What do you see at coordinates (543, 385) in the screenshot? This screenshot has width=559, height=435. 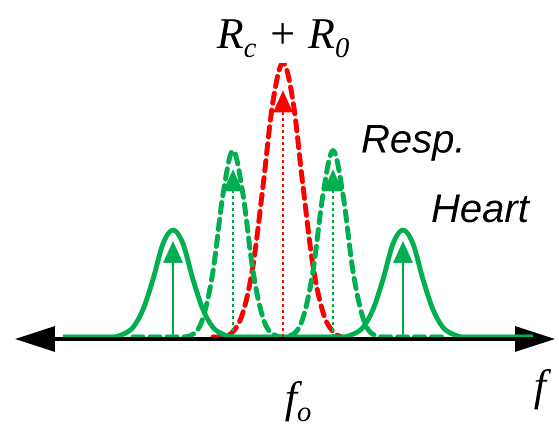 I see `x-axis-title: f` at bounding box center [543, 385].